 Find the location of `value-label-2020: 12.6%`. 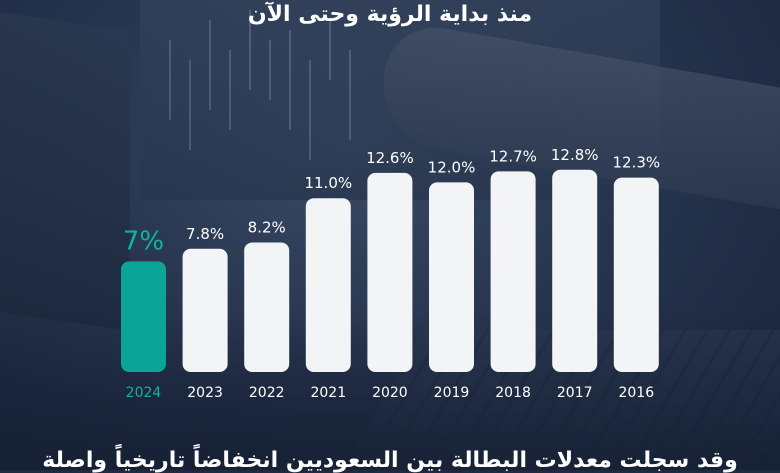

value-label-2020: 12.6% is located at coordinates (390, 158).